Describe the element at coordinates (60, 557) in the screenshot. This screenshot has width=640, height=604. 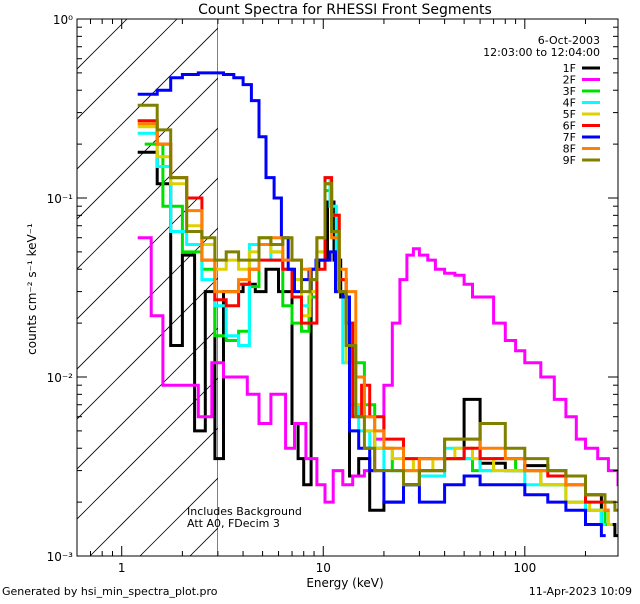
I see `y-tick-label: 10⁻³` at that location.